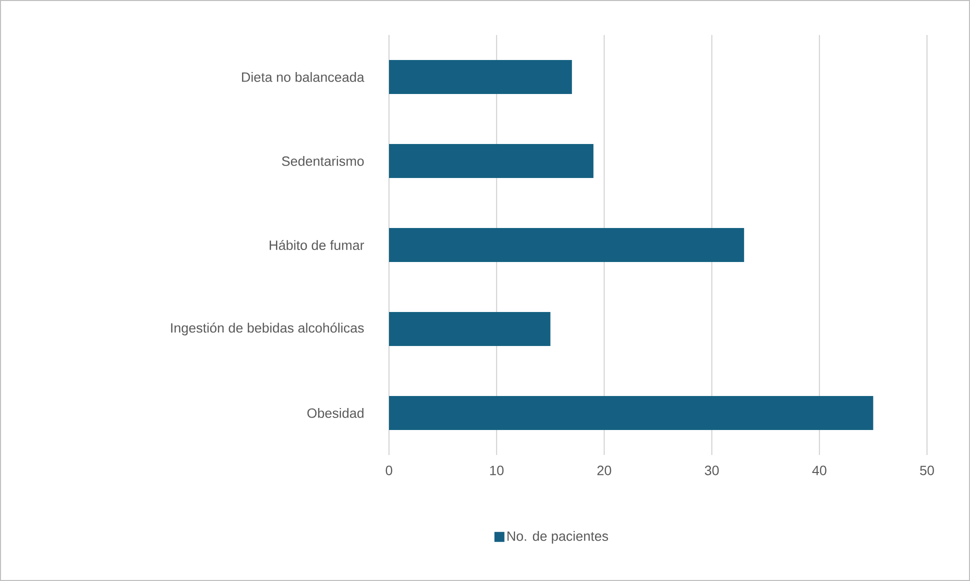 Image resolution: width=970 pixels, height=581 pixels. Describe the element at coordinates (323, 161) in the screenshot. I see `y-tick-label: Sedentarismo` at that location.